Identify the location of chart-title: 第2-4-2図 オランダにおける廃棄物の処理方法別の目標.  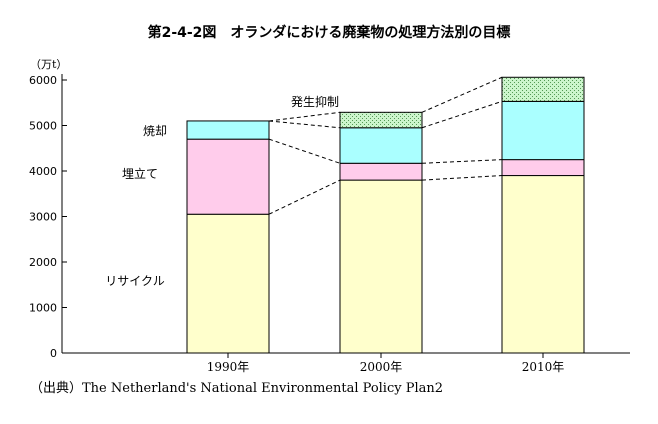
(329, 32).